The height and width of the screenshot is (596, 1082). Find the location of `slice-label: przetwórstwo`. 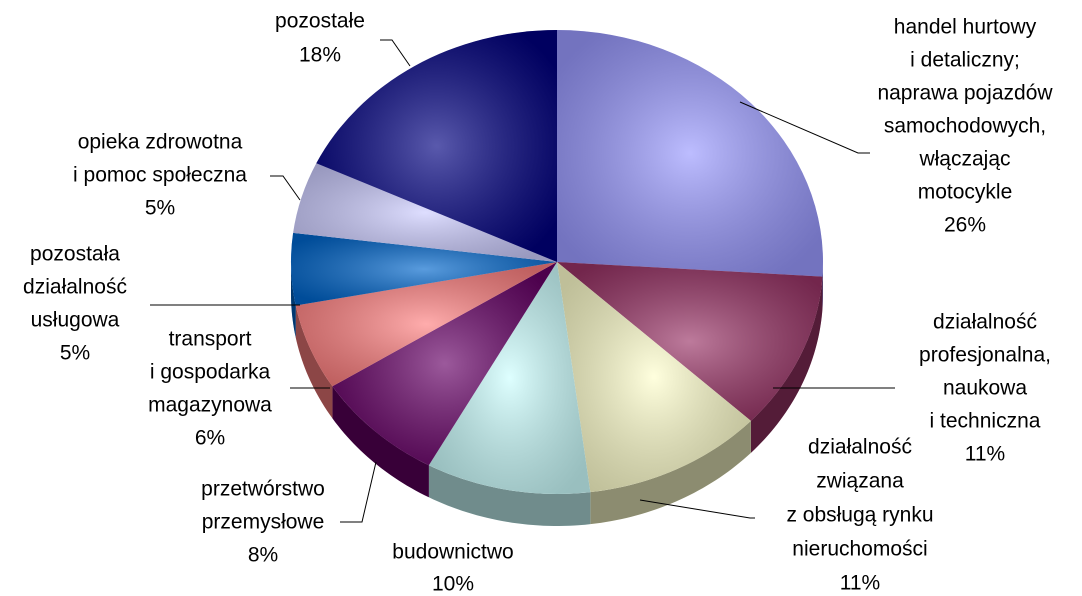

slice-label: przetwórstwo is located at coordinates (263, 489).